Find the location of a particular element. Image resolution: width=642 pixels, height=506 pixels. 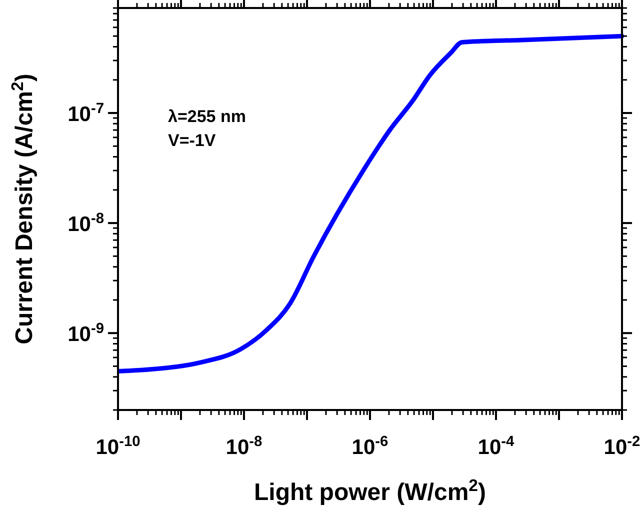

annotation: V=-1V is located at coordinates (192, 140).